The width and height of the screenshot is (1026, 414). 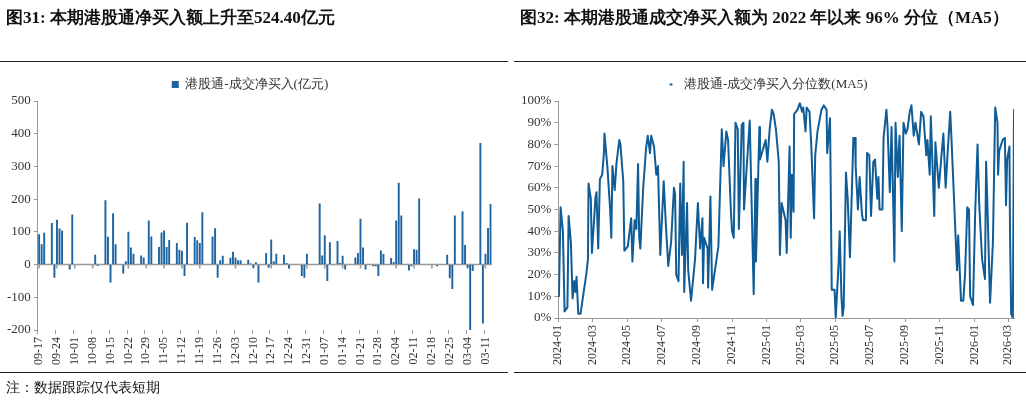 What do you see at coordinates (341, 351) in the screenshot?
I see `x-tick-label: 01-14` at bounding box center [341, 351].